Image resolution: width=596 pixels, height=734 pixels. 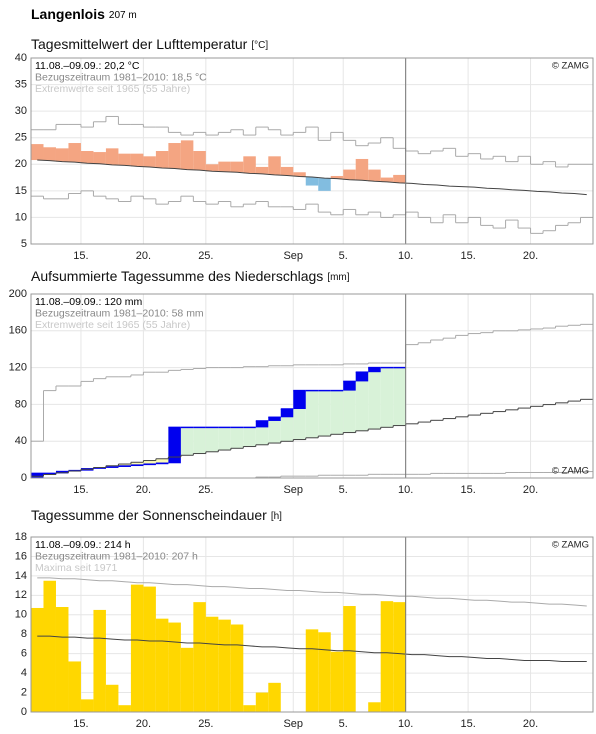 I want to click on y-tick-label: 200, so click(x=18, y=294).